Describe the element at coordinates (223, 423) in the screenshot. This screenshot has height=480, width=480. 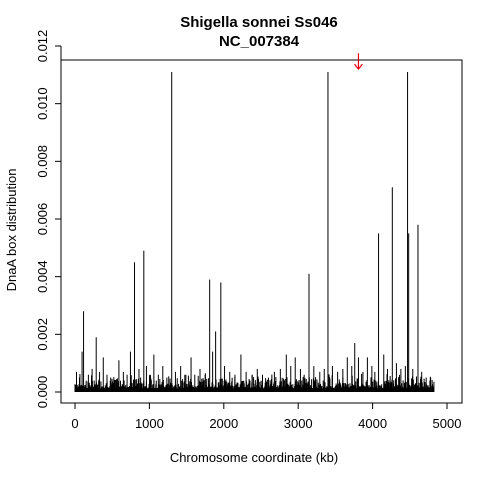
I see `x-tick-label: 2000` at that location.